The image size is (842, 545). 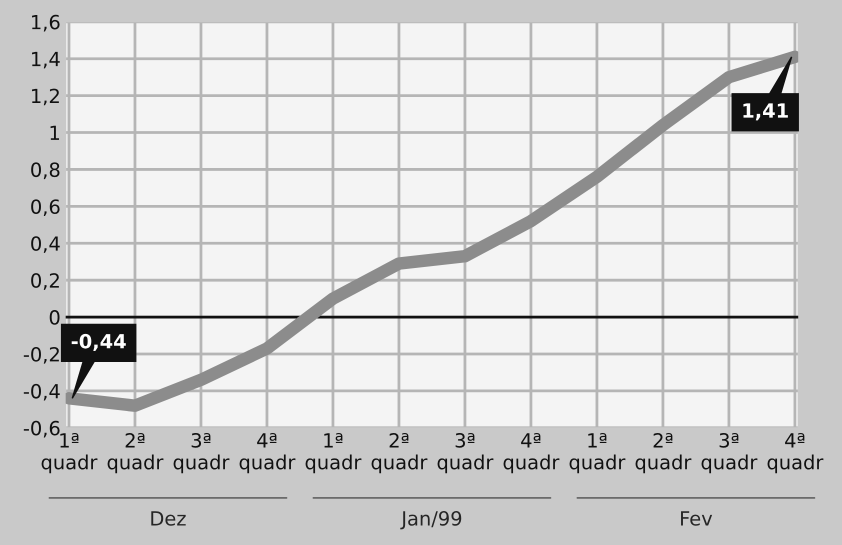 I want to click on y-tick-label: 1, so click(x=55, y=133).